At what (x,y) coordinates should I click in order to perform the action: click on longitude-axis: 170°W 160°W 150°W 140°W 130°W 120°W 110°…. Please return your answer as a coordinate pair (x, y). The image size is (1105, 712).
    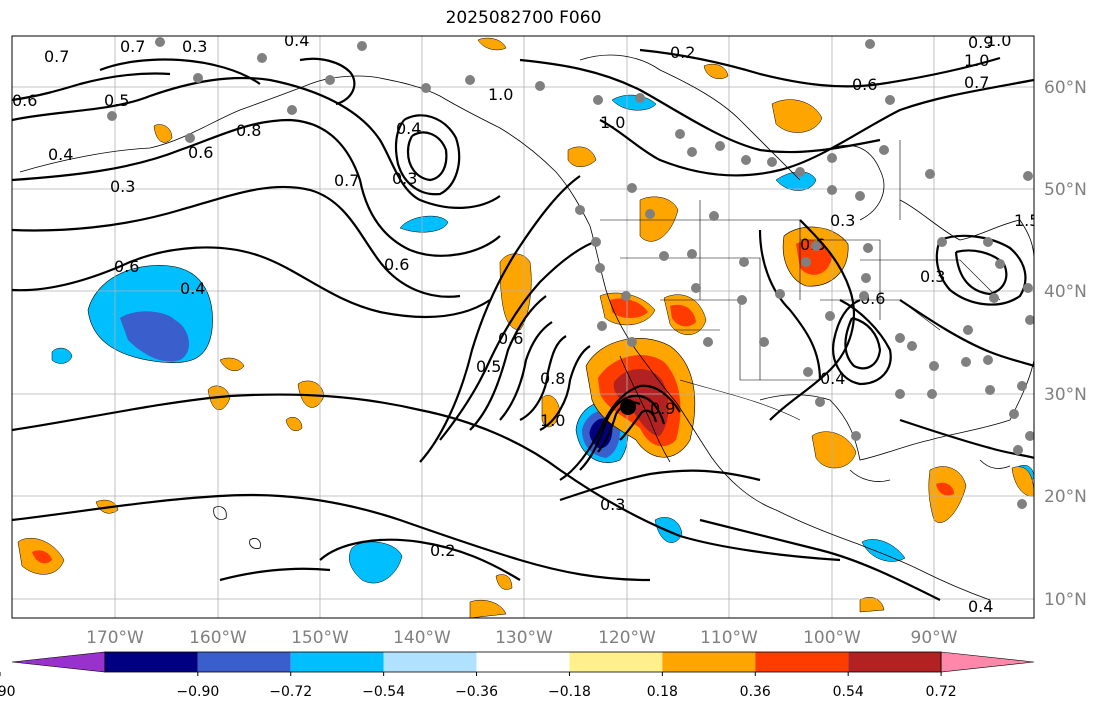
    Looking at the image, I should click on (522, 638).